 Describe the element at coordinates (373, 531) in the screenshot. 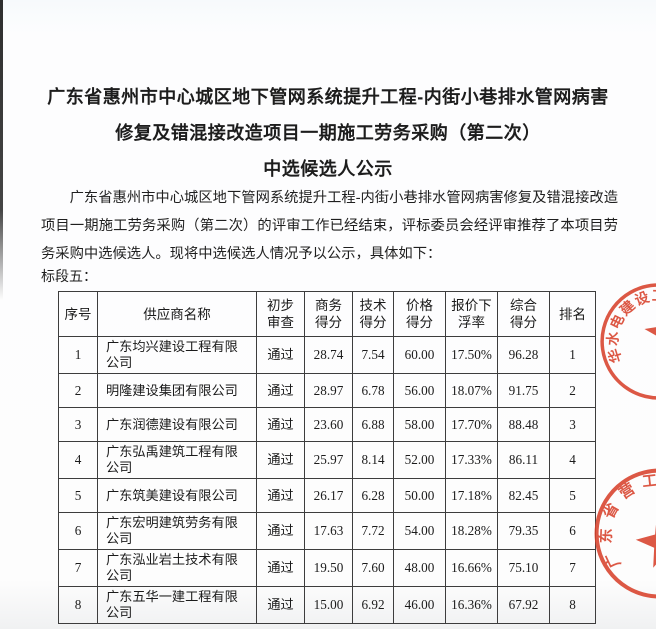

I see `cell-technical-score: 7.72` at that location.